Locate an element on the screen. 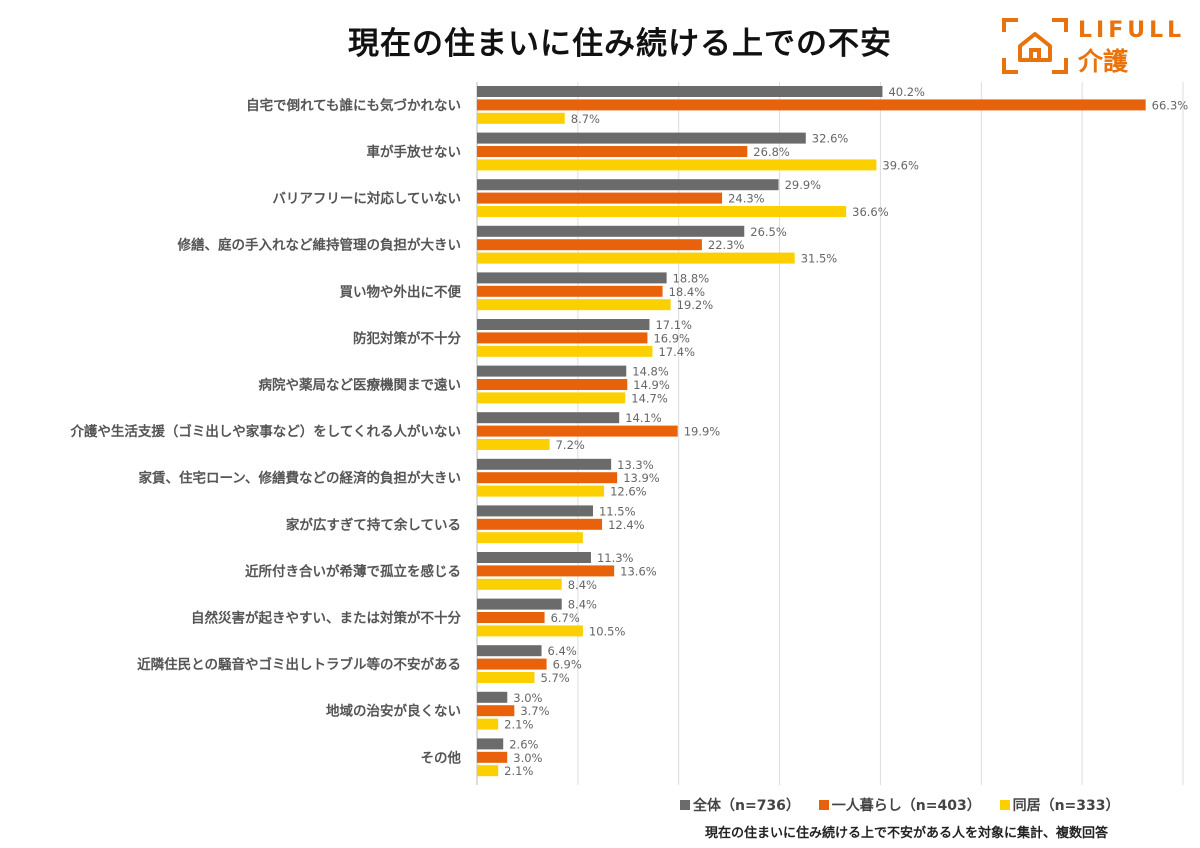 Image resolution: width=1200 pixels, height=848 pixels. data-label: 17.1% is located at coordinates (673, 325).